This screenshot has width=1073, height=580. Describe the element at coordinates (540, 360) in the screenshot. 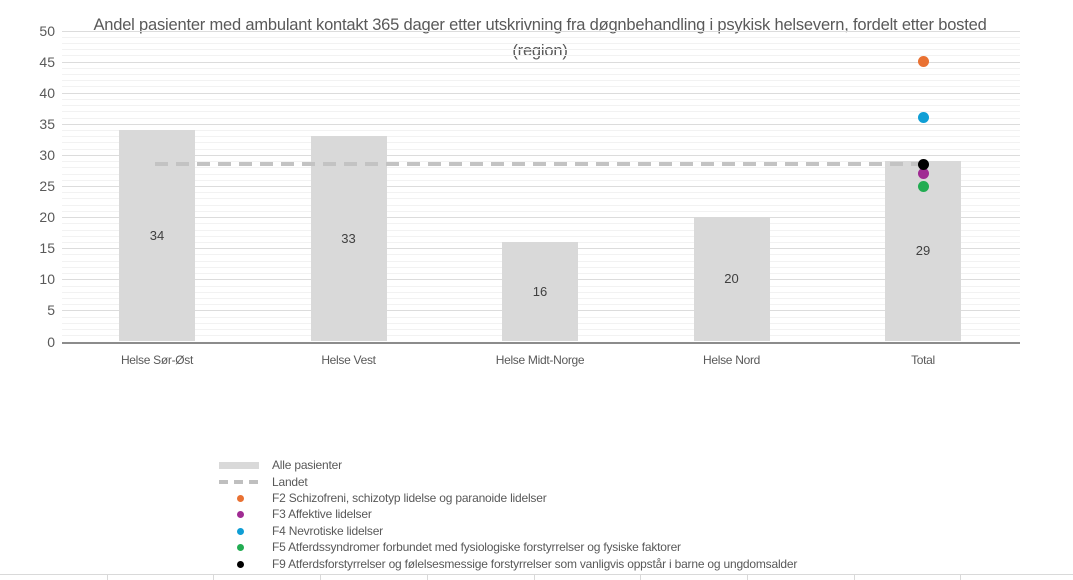

I see `x-axis-category-label: Helse Midt-Norge` at that location.